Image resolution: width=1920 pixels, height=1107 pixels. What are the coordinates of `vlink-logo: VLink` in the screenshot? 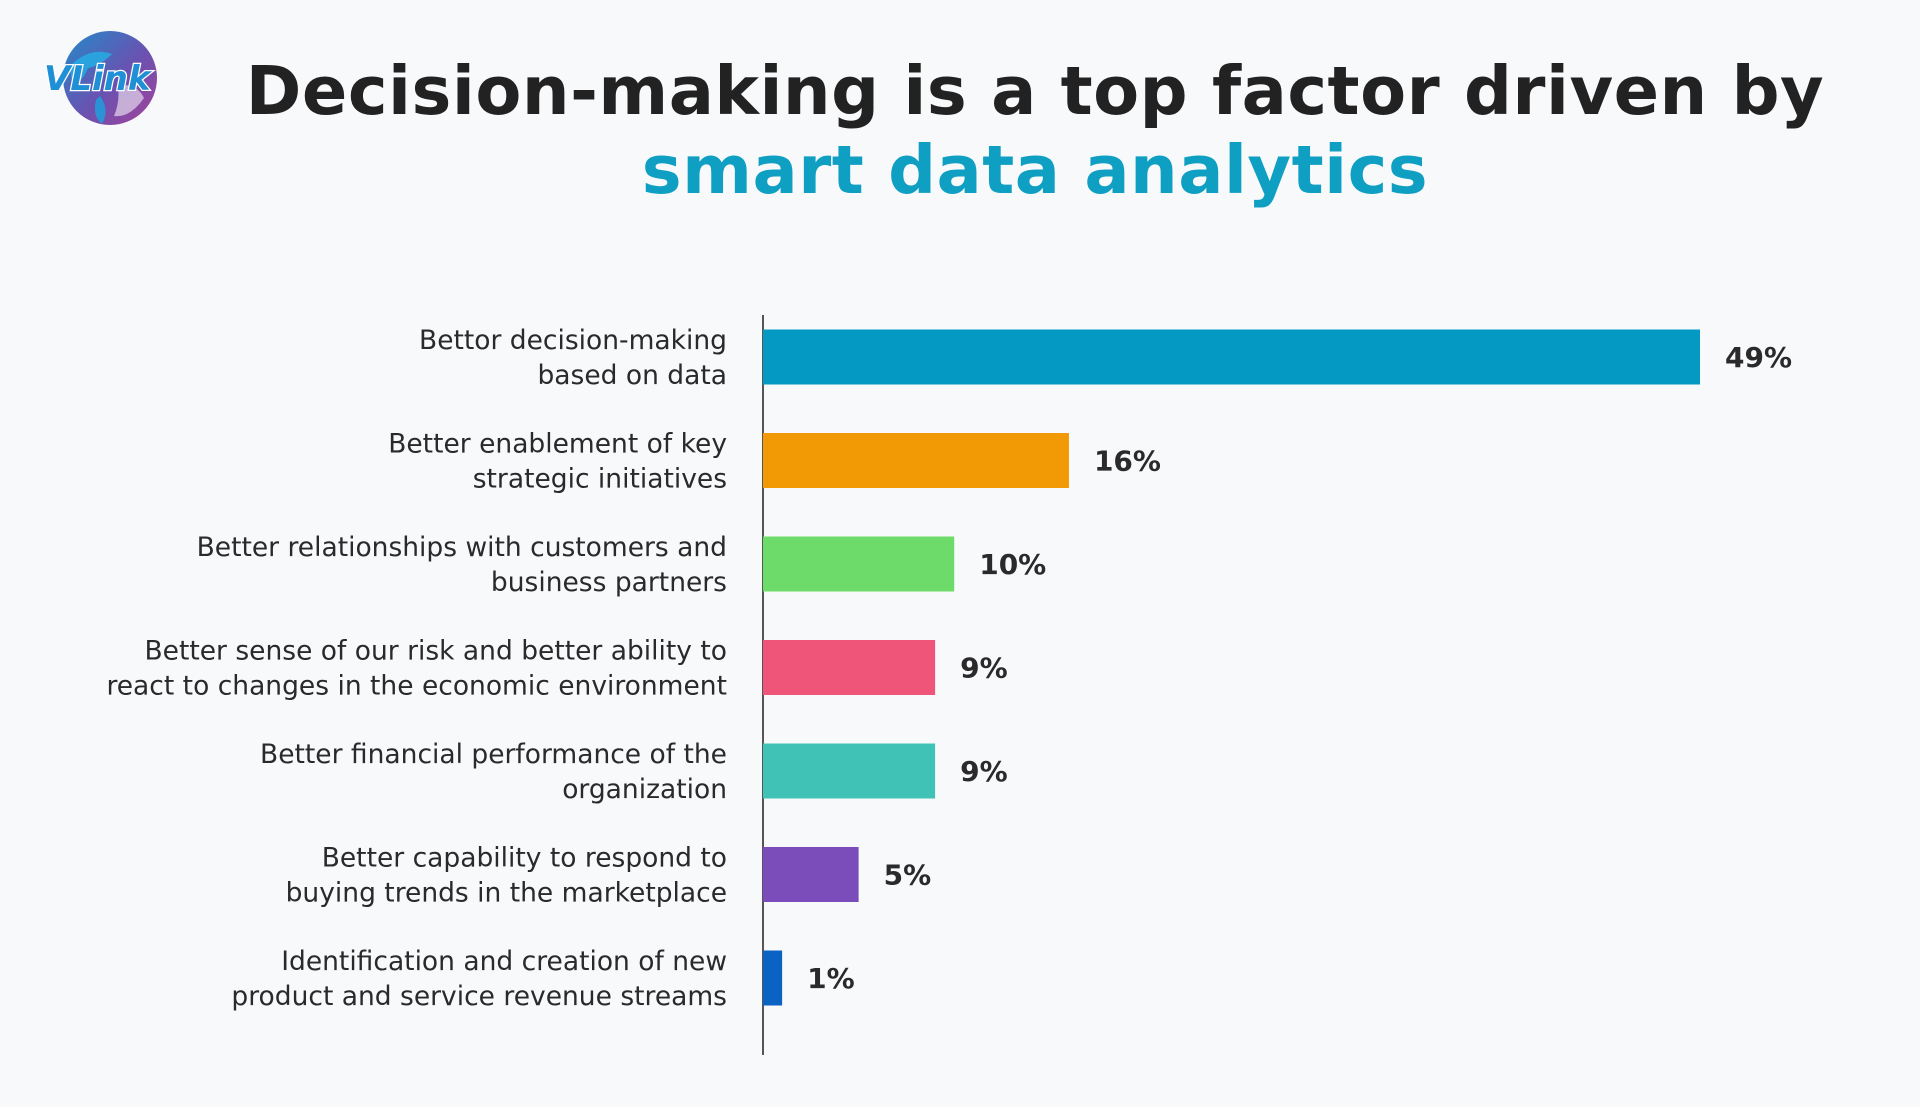 It's located at (110, 78).